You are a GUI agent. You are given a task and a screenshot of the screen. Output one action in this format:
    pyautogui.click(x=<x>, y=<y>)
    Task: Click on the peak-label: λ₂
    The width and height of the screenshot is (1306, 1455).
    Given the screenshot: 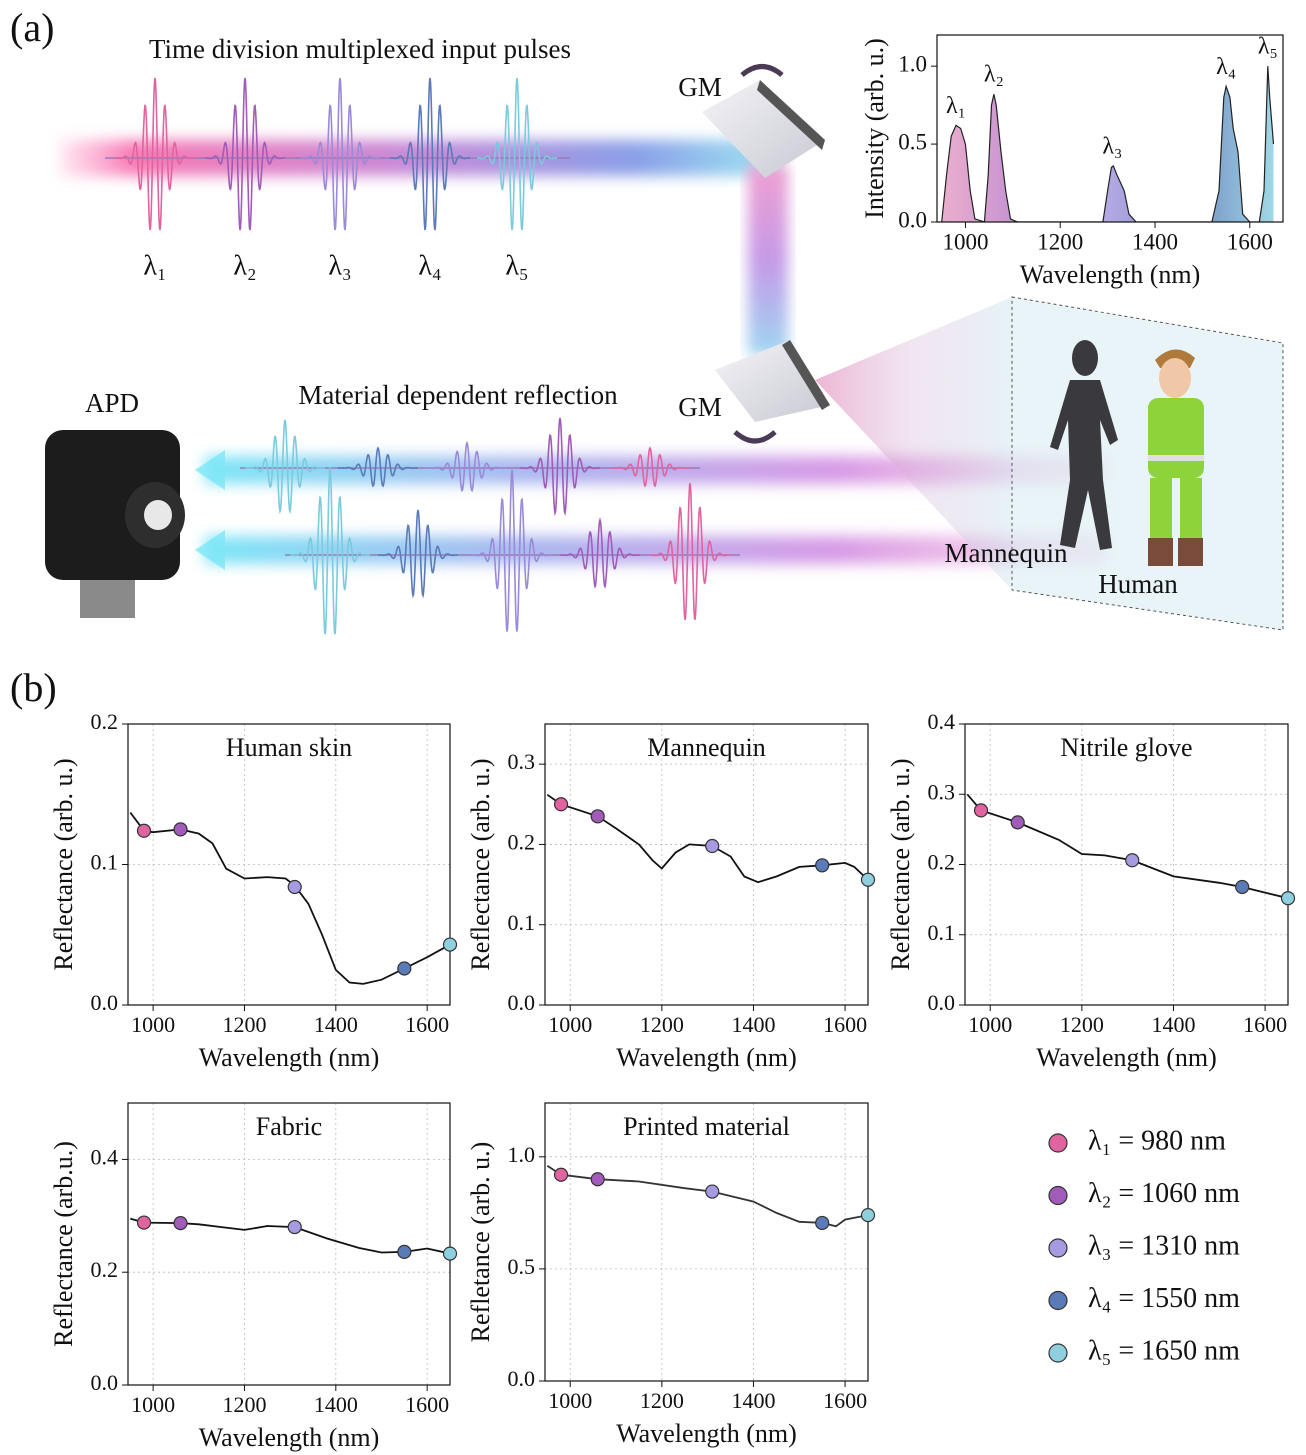 What is the action you would take?
    pyautogui.click(x=994, y=75)
    